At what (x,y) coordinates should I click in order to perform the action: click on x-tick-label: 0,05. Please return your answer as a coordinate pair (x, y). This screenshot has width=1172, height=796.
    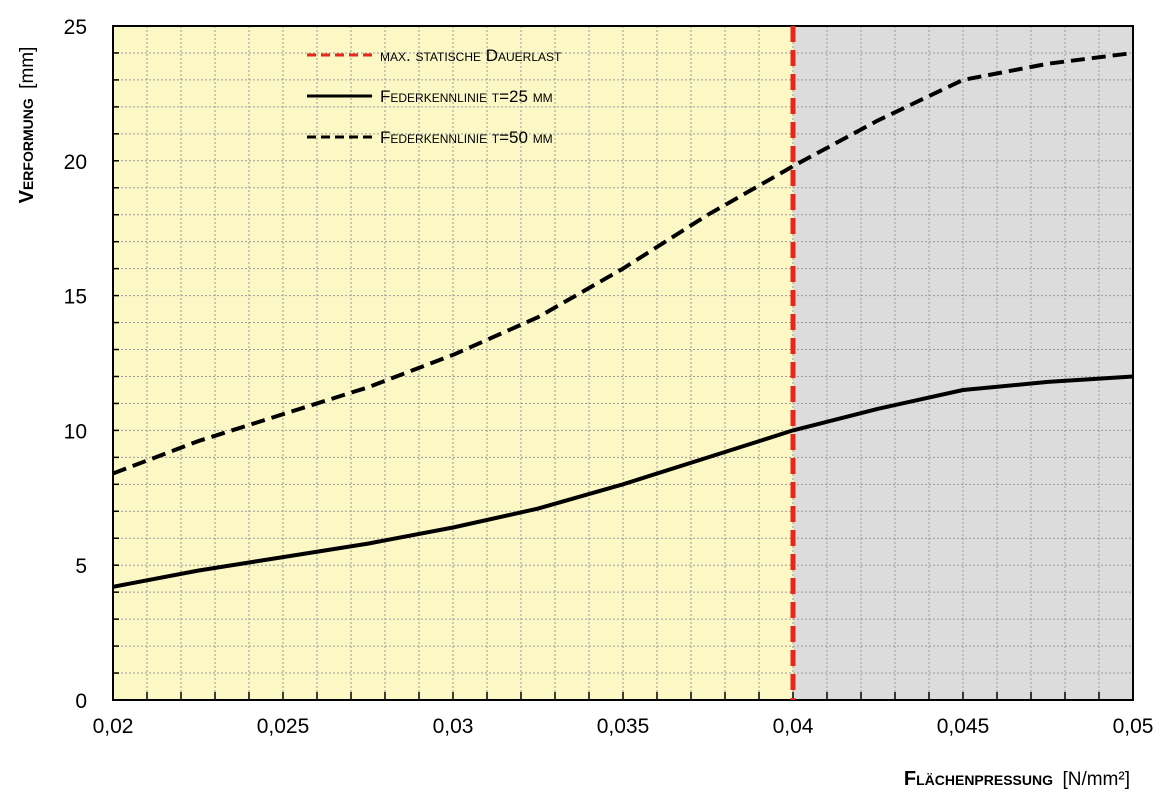
    Looking at the image, I should click on (1133, 726).